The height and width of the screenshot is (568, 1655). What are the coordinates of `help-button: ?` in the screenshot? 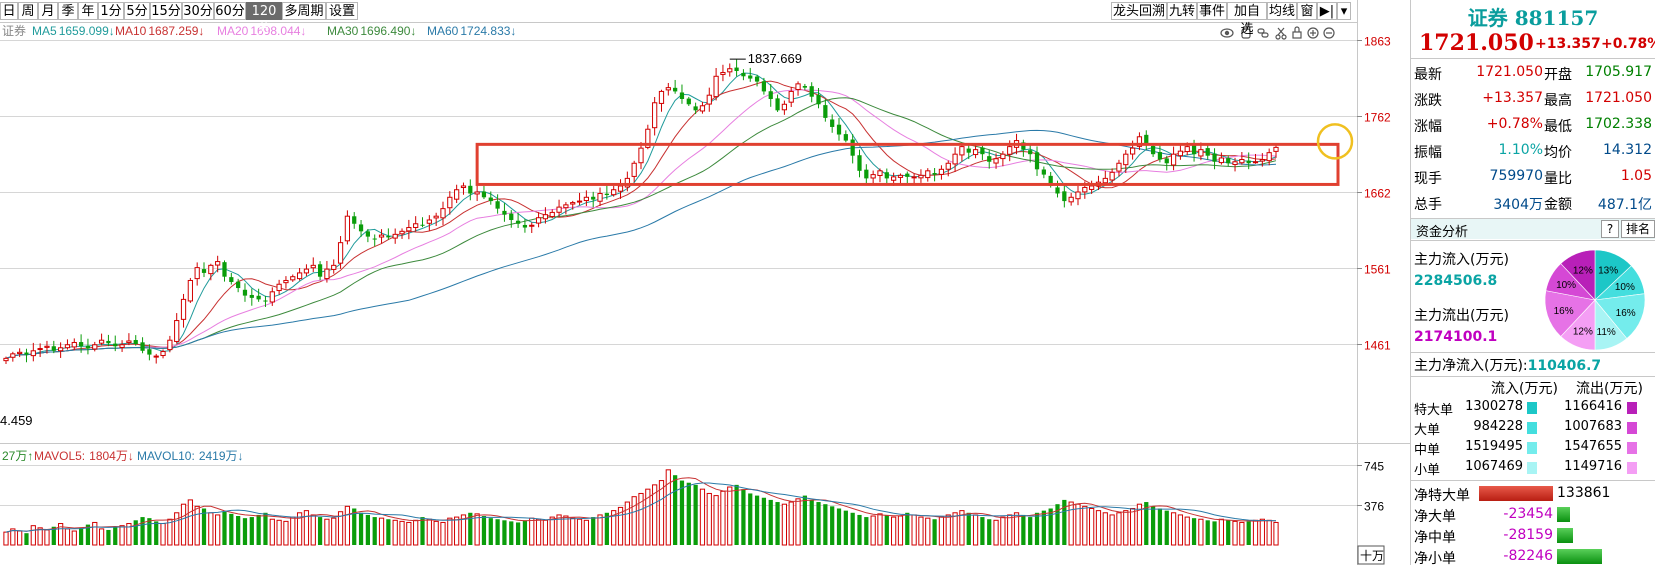 It's located at (1610, 229).